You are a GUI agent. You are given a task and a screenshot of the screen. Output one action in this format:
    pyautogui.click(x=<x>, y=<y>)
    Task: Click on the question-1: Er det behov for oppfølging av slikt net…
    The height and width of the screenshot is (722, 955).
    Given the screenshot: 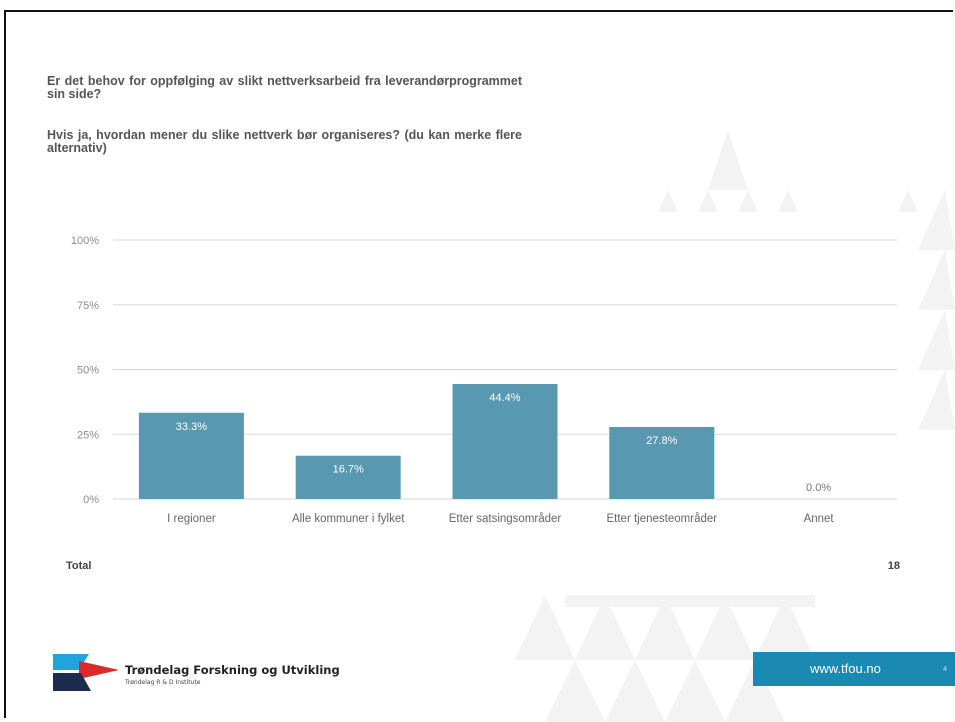 What is the action you would take?
    pyautogui.click(x=284, y=87)
    